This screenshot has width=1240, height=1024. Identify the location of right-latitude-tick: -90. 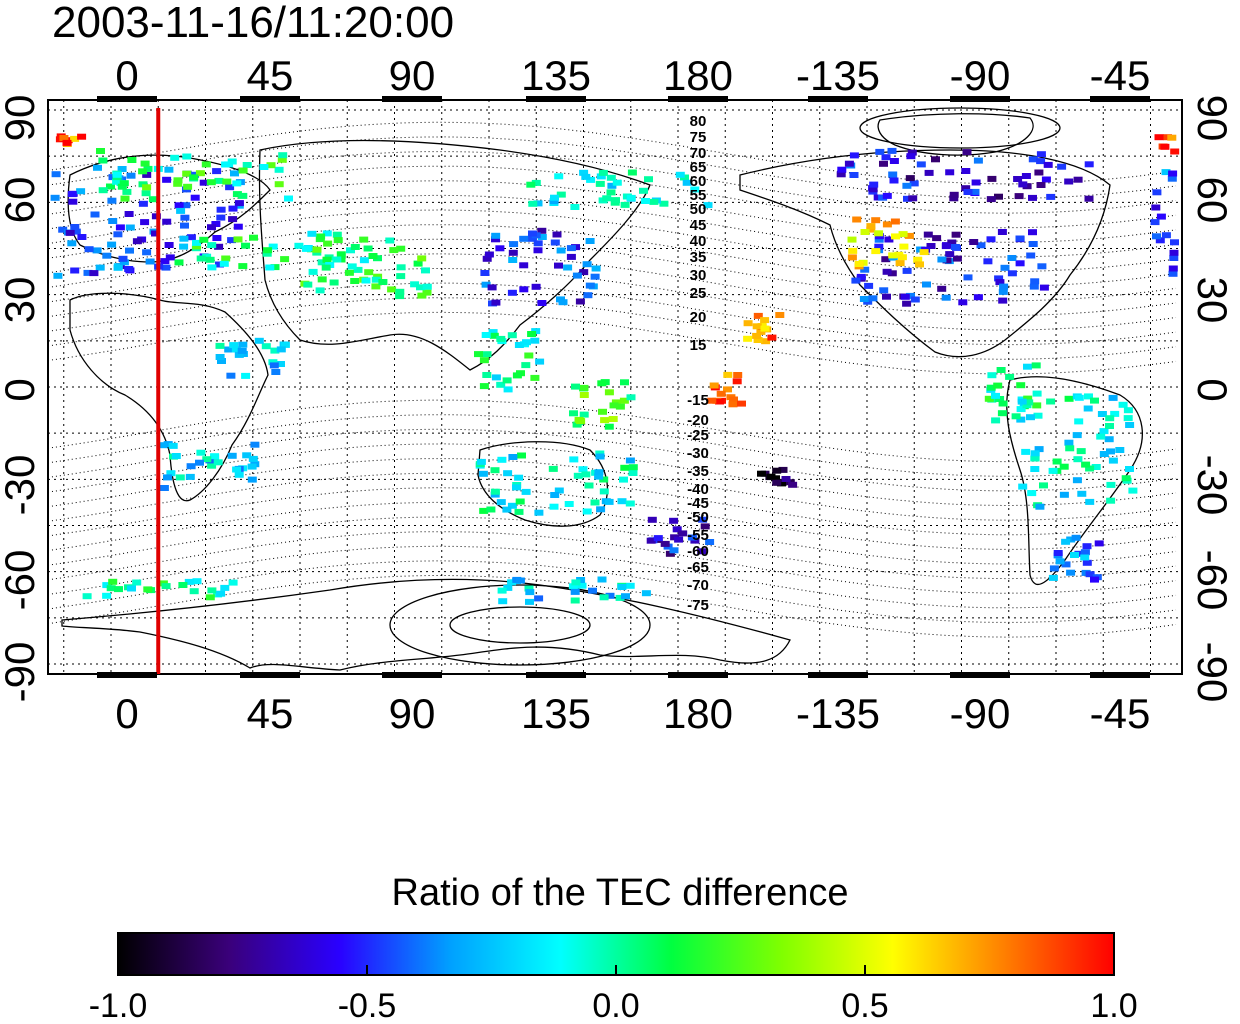
(1212, 672).